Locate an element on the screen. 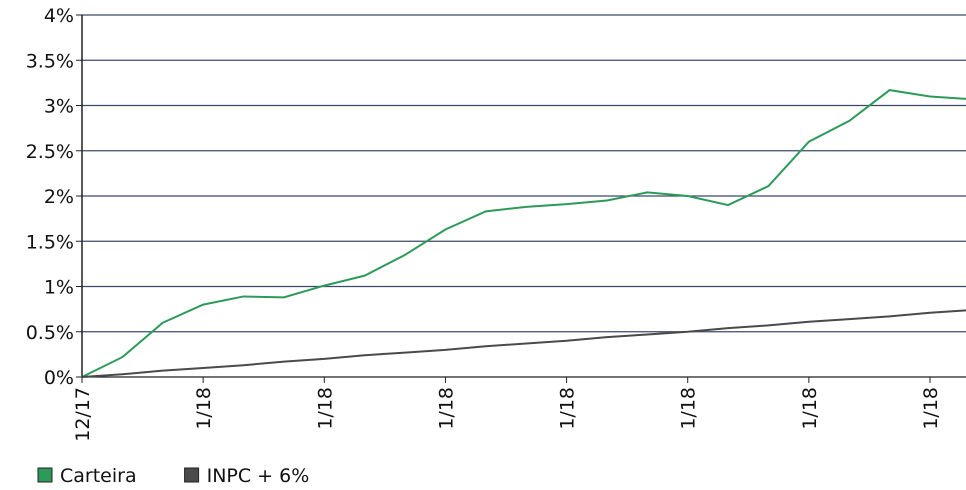  y-tick-label: 1% is located at coordinates (59, 288).